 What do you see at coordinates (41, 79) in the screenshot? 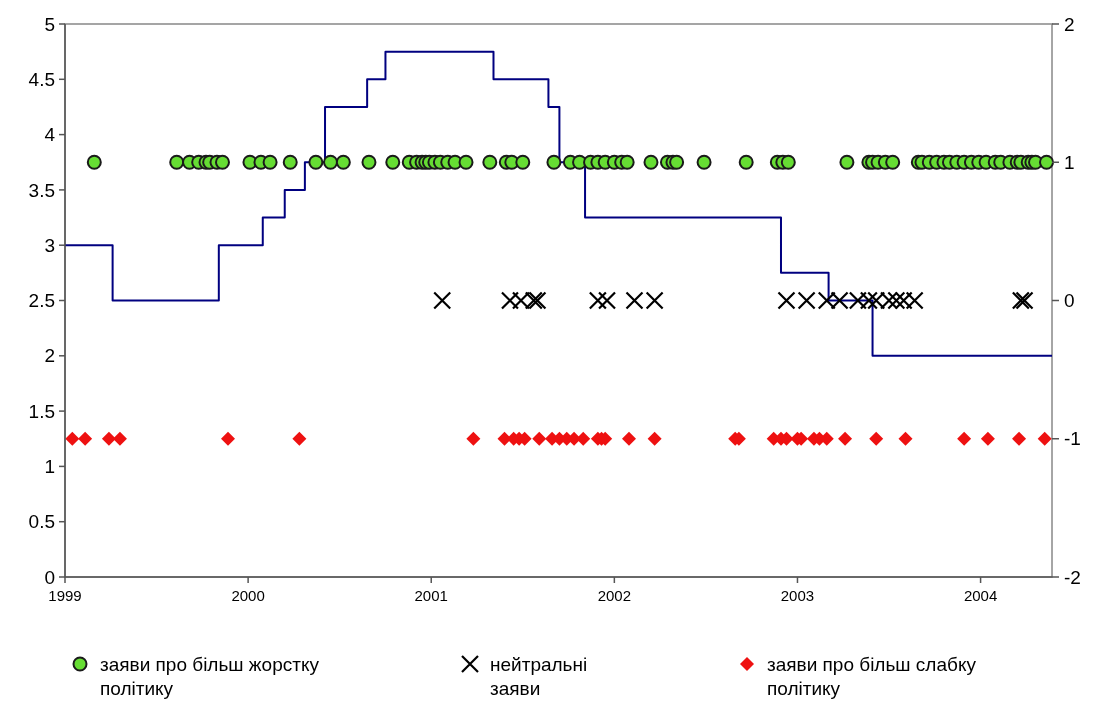
I see `y-tick-label: 4.5` at bounding box center [41, 79].